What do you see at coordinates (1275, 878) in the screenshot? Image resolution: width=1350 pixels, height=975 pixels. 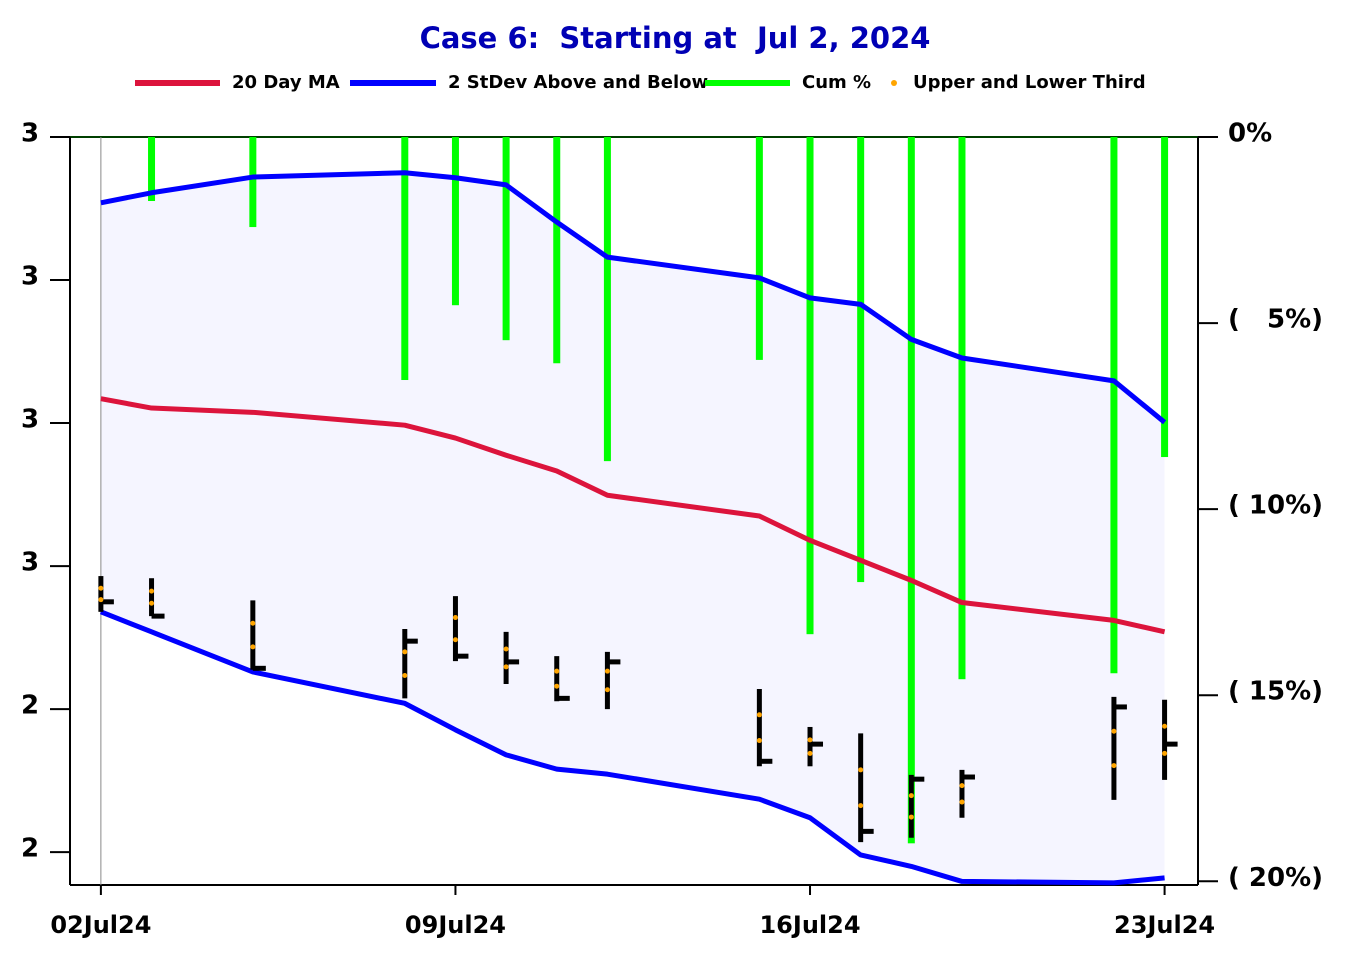 I see `y2-tick-label: ( 20%)` at bounding box center [1275, 878].